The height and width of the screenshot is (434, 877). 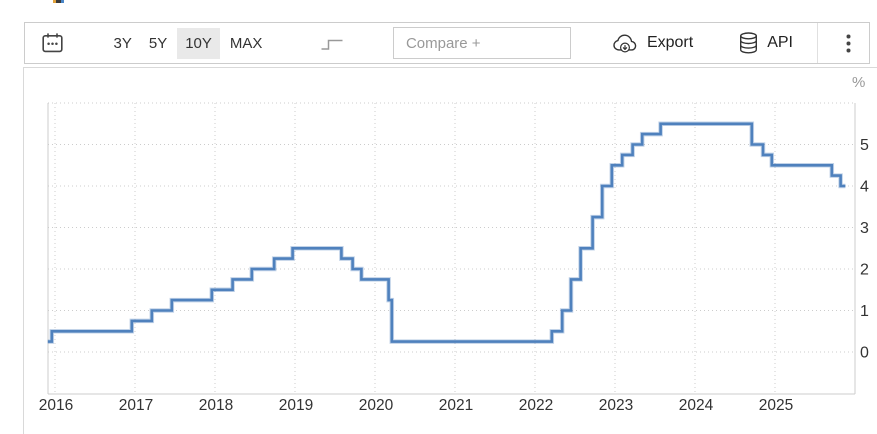 What do you see at coordinates (696, 405) in the screenshot?
I see `x-tick-label: 2024` at bounding box center [696, 405].